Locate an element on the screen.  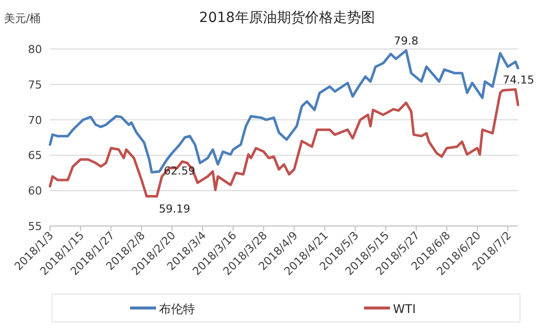
y-tick-label: 55 is located at coordinates (35, 226).